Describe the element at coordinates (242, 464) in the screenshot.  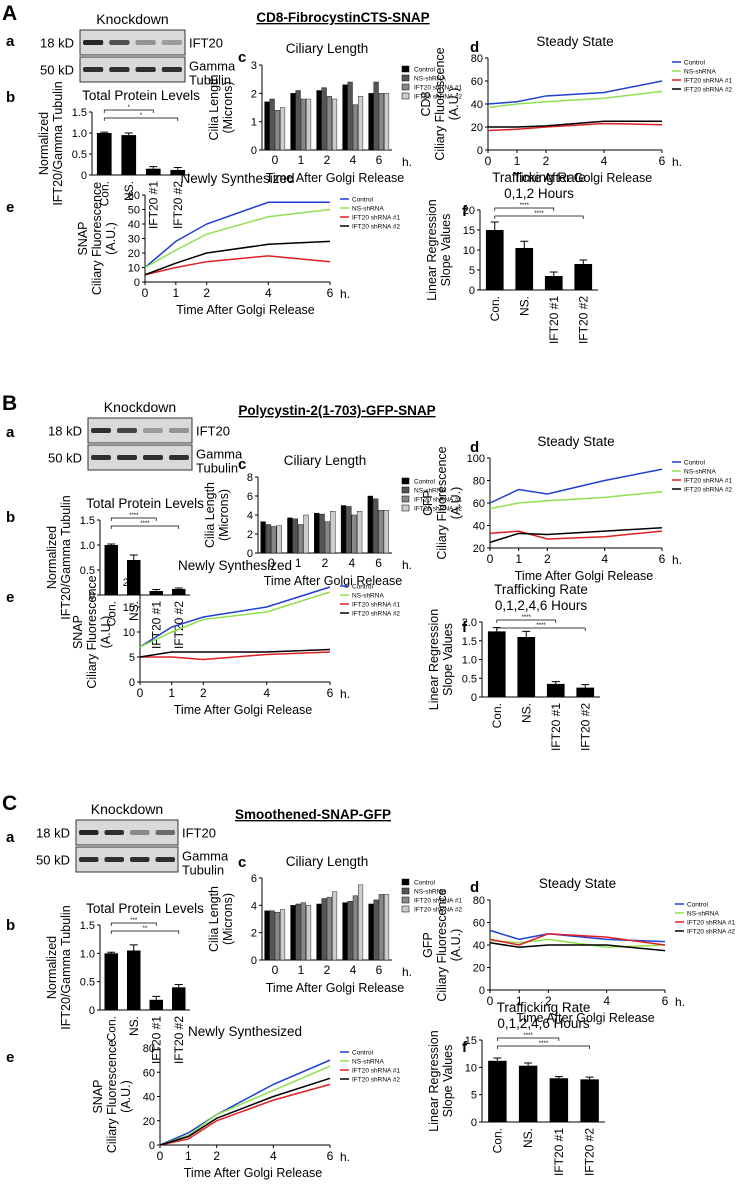
I see `panel-letter: c` at that location.